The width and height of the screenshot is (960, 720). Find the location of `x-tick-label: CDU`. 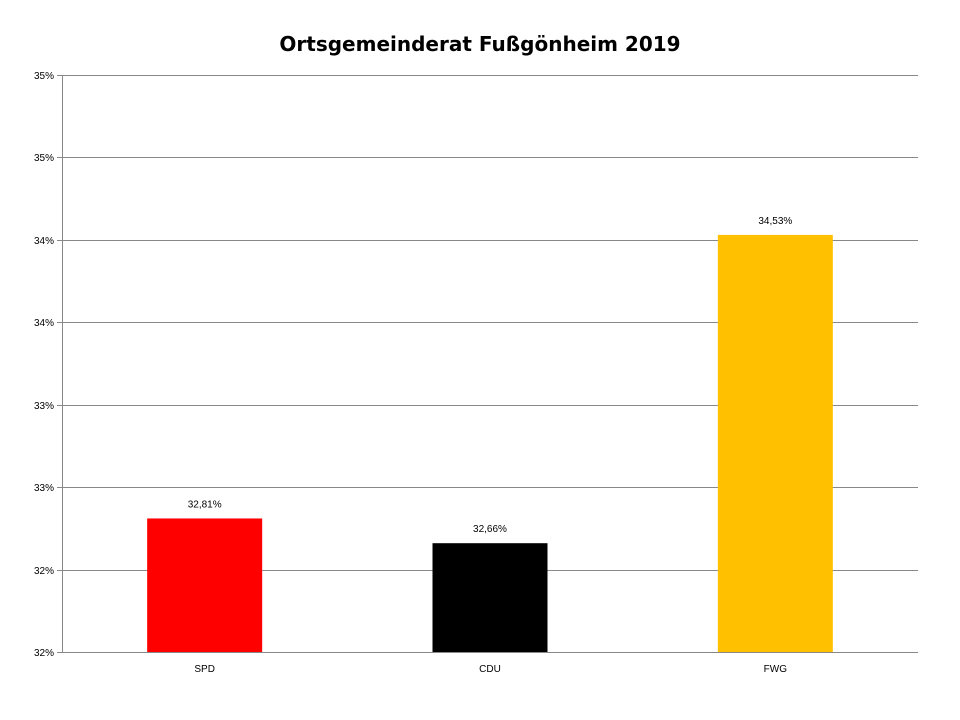

x-tick-label: CDU is located at coordinates (490, 669).